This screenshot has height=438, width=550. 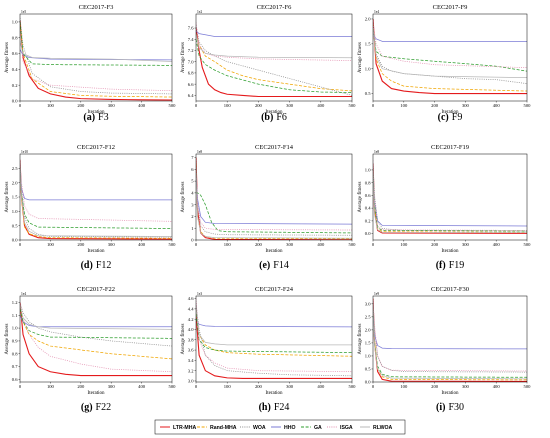 What do you see at coordinates (104, 407) in the screenshot?
I see `panel-caption-text: F22` at bounding box center [104, 407].